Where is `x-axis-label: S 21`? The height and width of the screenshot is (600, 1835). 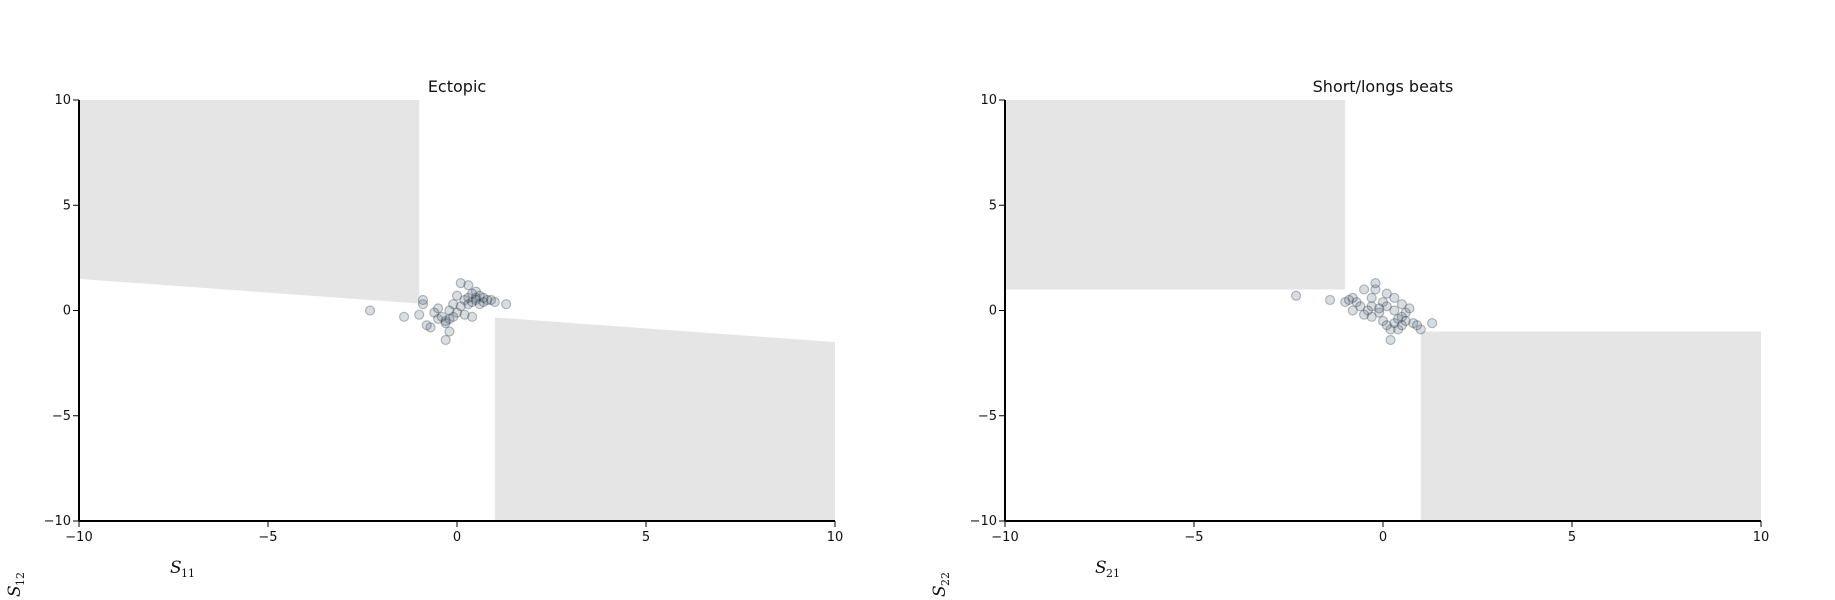
x-axis-label: S 21 is located at coordinates (1107, 569).